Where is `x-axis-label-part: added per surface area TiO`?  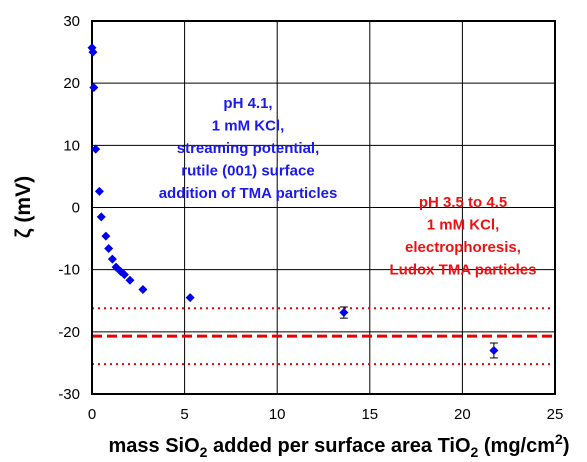
x-axis-label-part: added per surface area TiO is located at coordinates (338, 446).